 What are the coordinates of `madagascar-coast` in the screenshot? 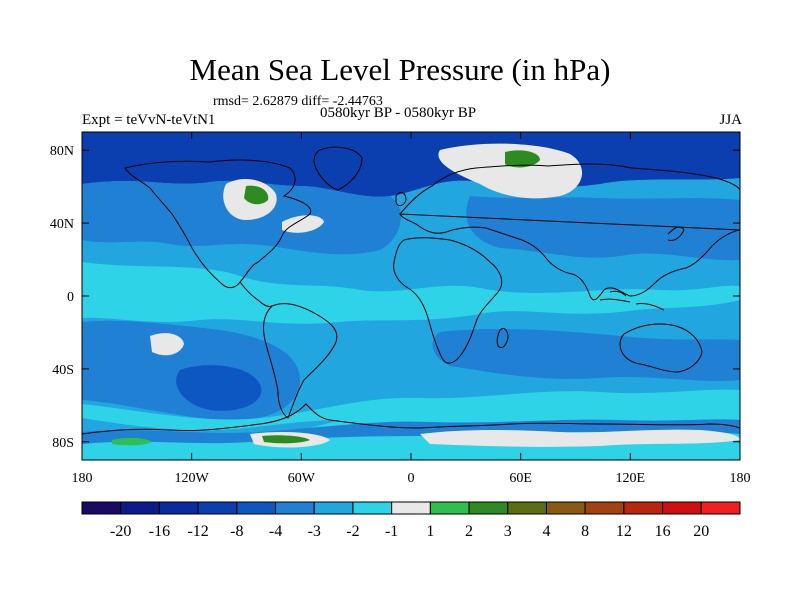 It's located at (502, 338).